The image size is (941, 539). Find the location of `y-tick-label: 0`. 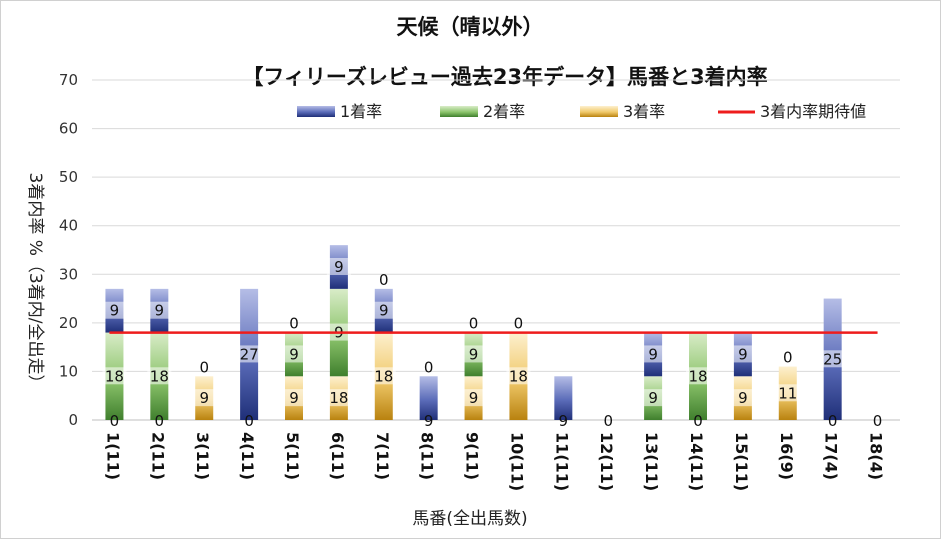

y-tick-label: 0 is located at coordinates (73, 420).